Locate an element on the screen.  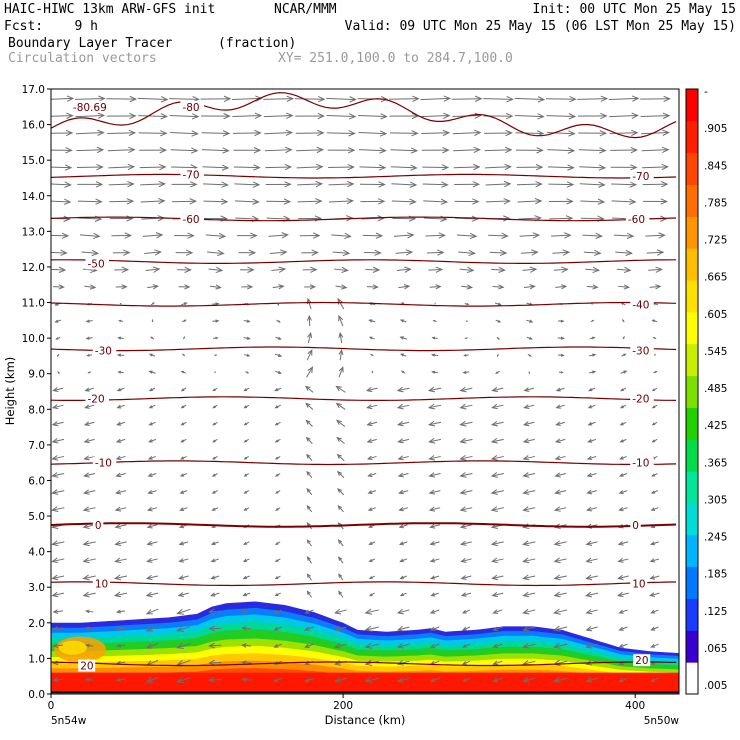
contour-label: -10 is located at coordinates (103, 464).